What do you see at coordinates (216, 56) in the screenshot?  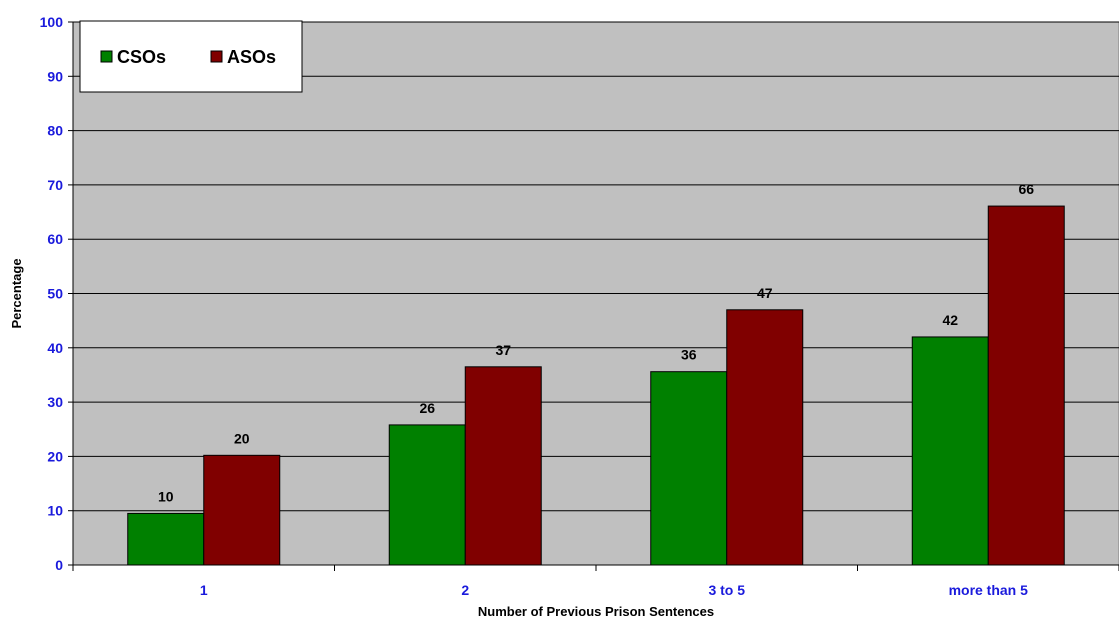 I see `legend-swatch-asos` at bounding box center [216, 56].